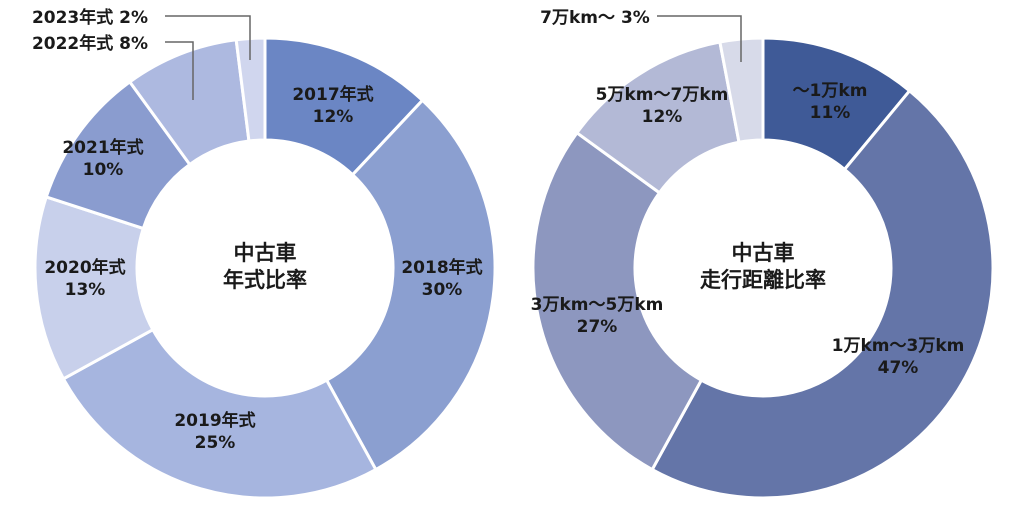 The height and width of the screenshot is (516, 1024). I want to click on slice-category-label: 2020年式, so click(84, 267).